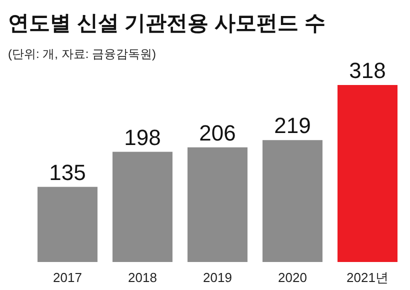 The width and height of the screenshot is (410, 290). I want to click on data-label: 318, so click(367, 70).